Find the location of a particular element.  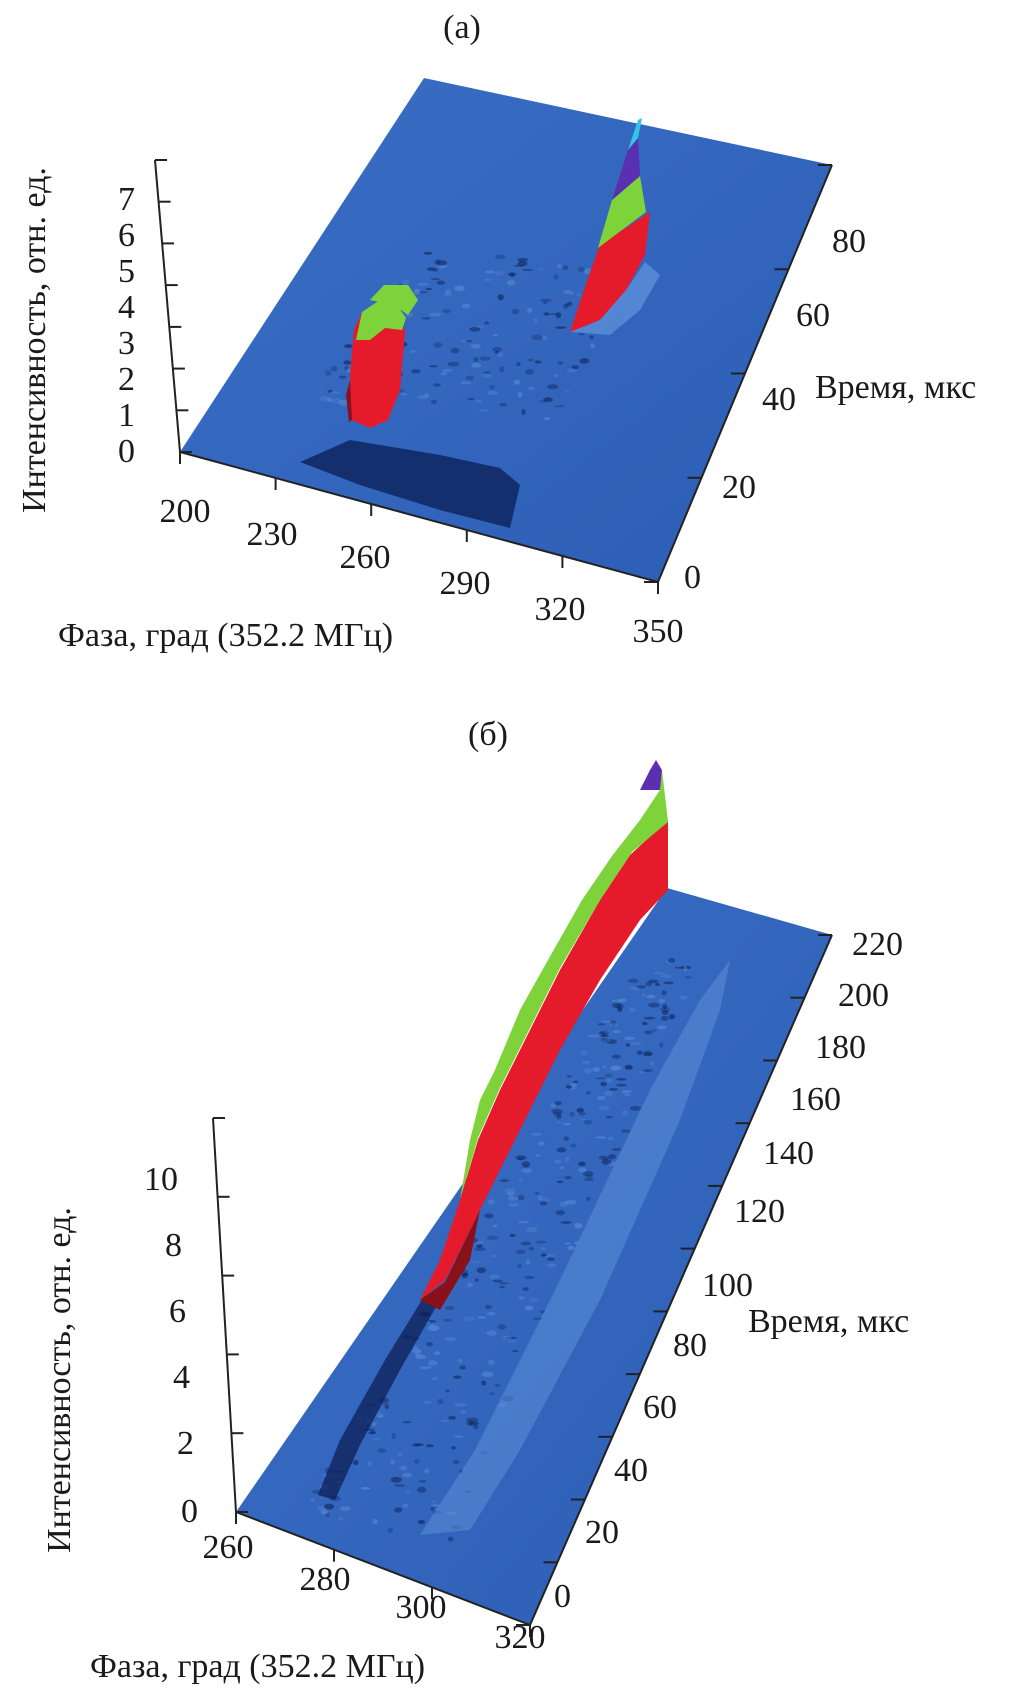

panel-a-y-tick: 80 is located at coordinates (849, 241).